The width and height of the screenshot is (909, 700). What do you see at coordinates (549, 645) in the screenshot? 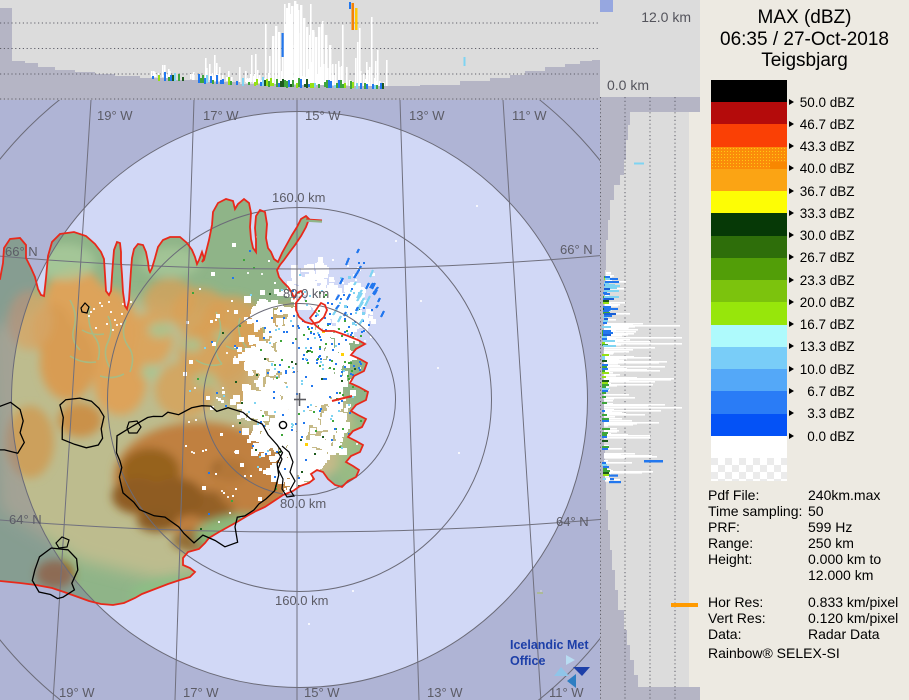
I see `svg-text: Icelandic Met` at bounding box center [549, 645].